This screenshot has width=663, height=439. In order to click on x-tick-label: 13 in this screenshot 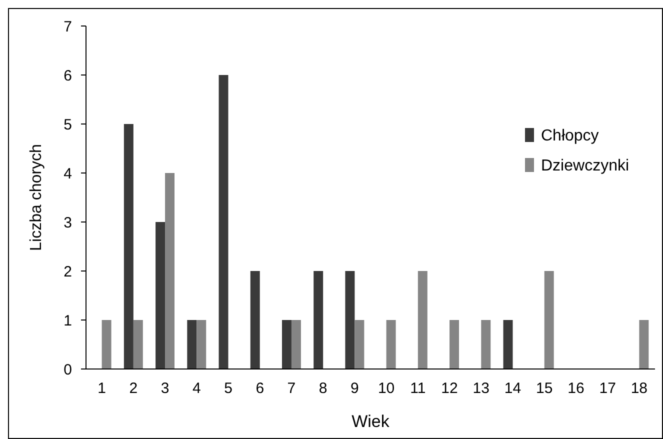, I will do `click(481, 388)`.